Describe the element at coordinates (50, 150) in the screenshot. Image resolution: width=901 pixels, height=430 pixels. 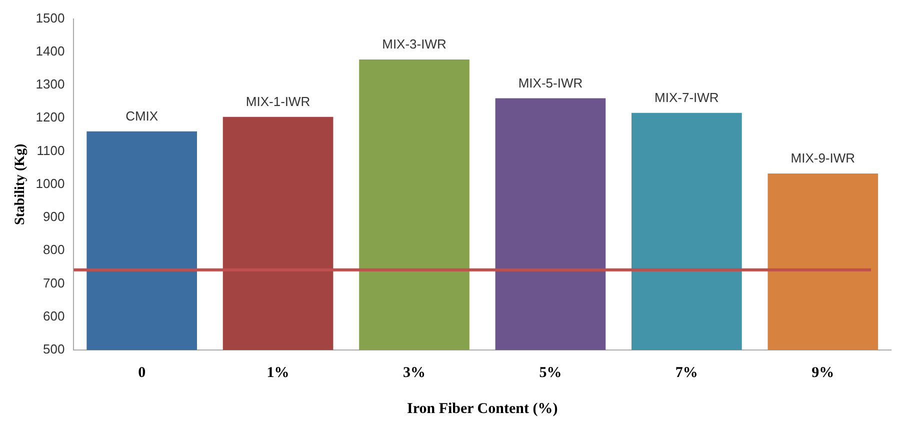
I see `y-tick-label: 1100` at that location.